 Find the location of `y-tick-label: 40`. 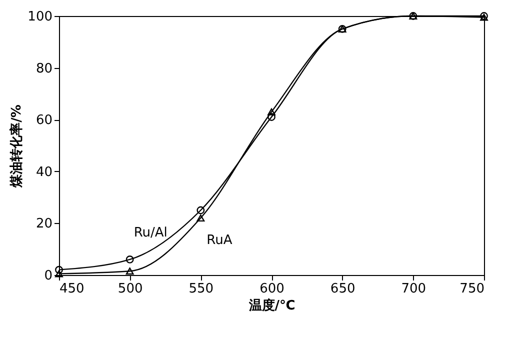

y-tick-label: 40 is located at coordinates (44, 172).